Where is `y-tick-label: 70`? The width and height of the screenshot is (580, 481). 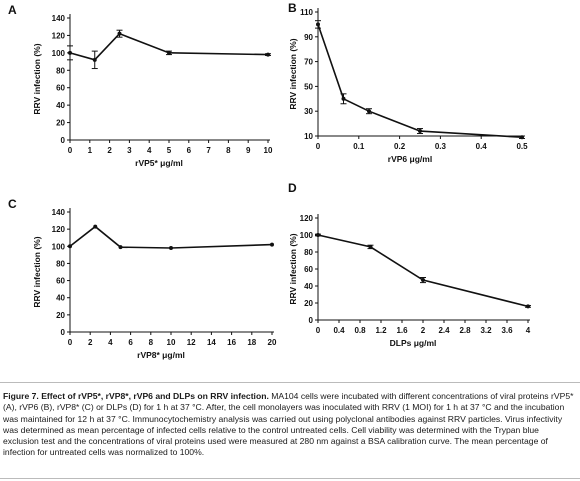 y-tick-label: 70 is located at coordinates (308, 62).